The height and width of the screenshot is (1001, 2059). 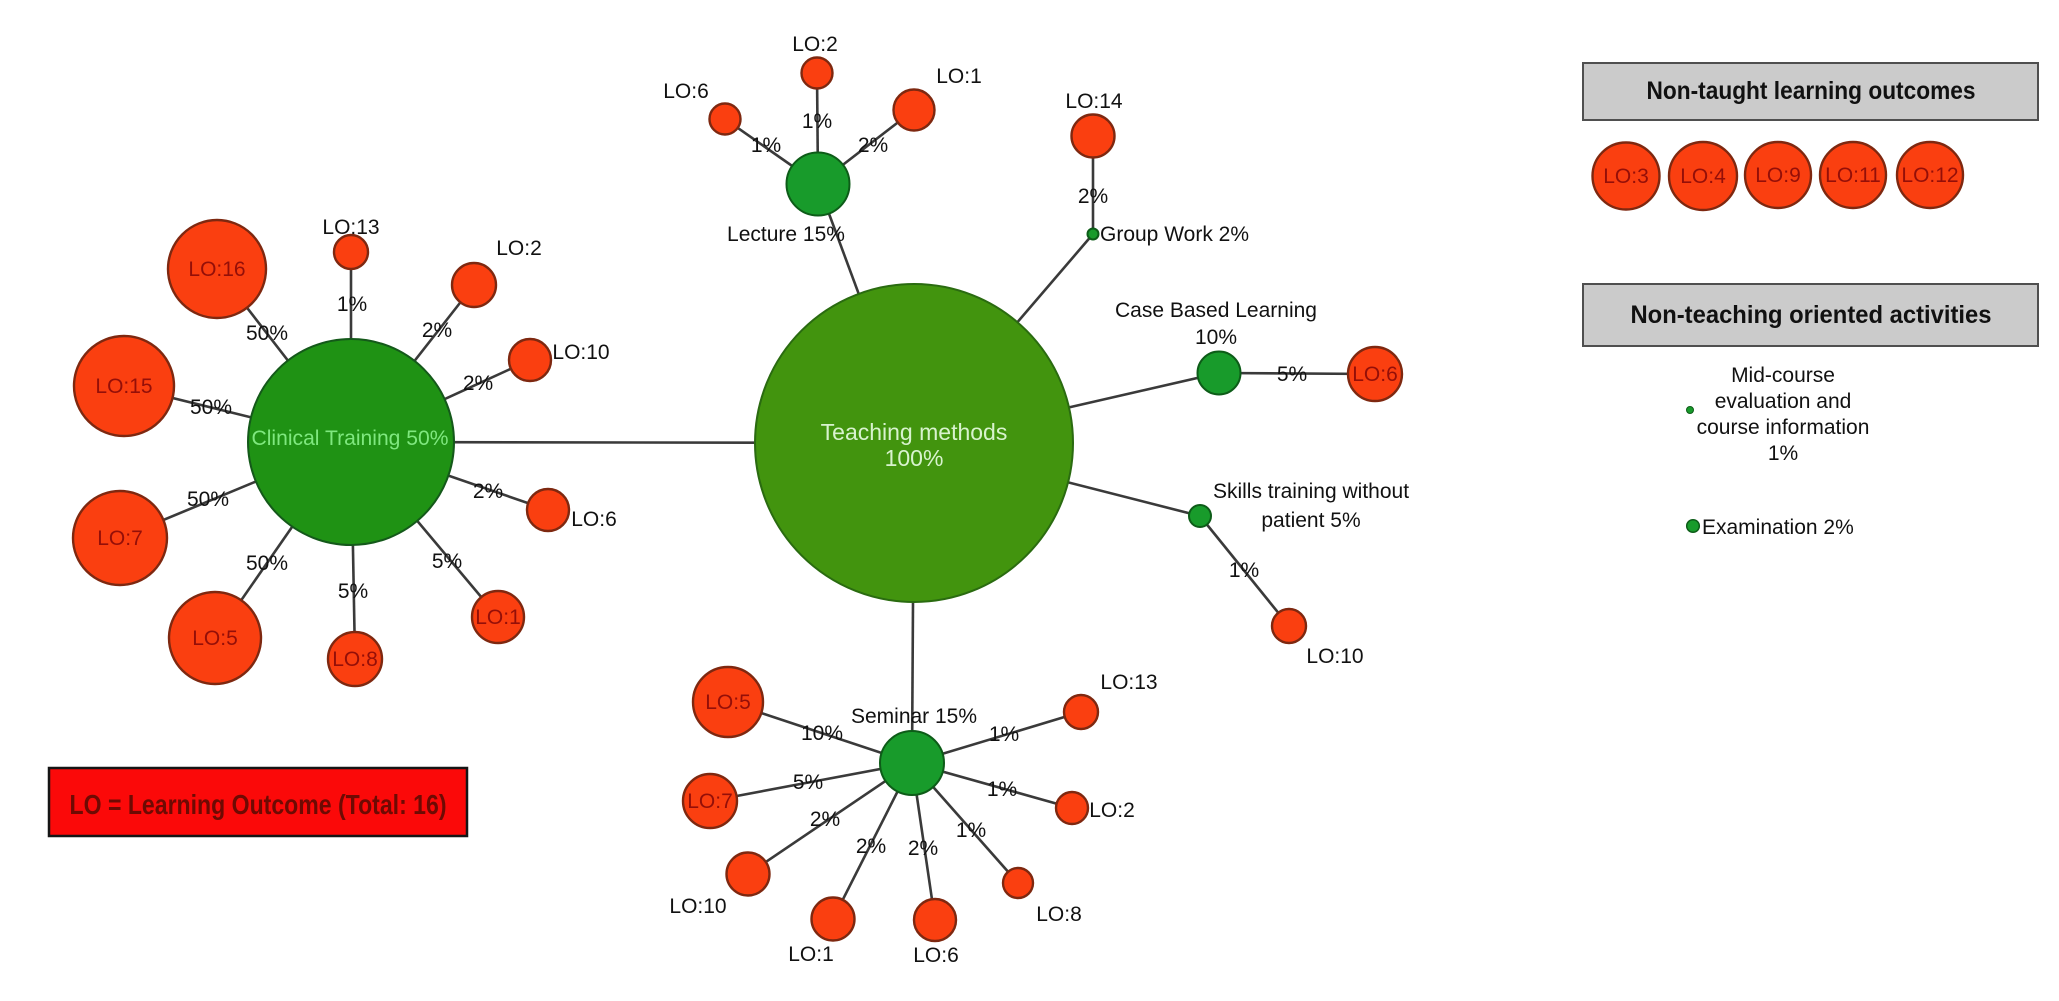 What do you see at coordinates (1783, 401) in the screenshot?
I see `svg-text: evaluation and` at bounding box center [1783, 401].